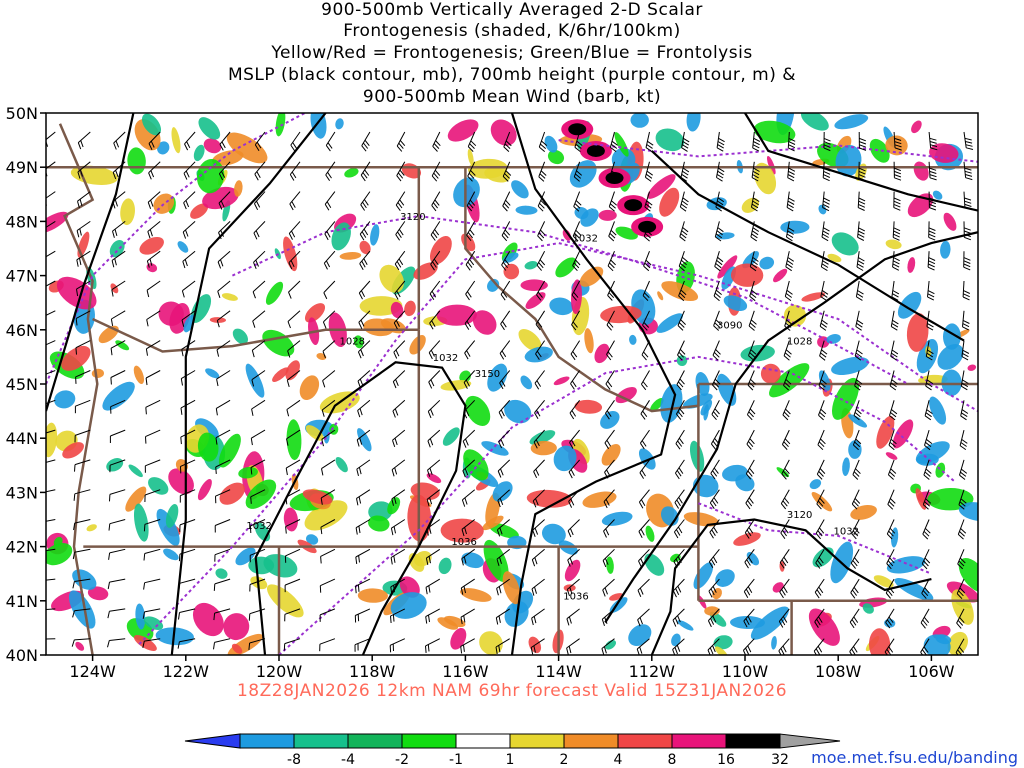 The height and width of the screenshot is (768, 1024). What do you see at coordinates (22, 276) in the screenshot?
I see `lat-label: 47N` at bounding box center [22, 276].